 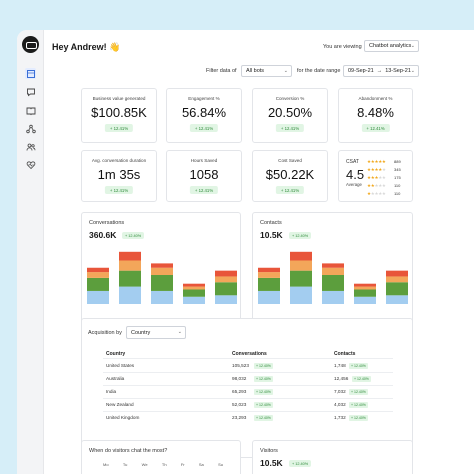 I want to click on visitors-card: Visitors 10.5K + 12.40%, so click(x=332, y=457).